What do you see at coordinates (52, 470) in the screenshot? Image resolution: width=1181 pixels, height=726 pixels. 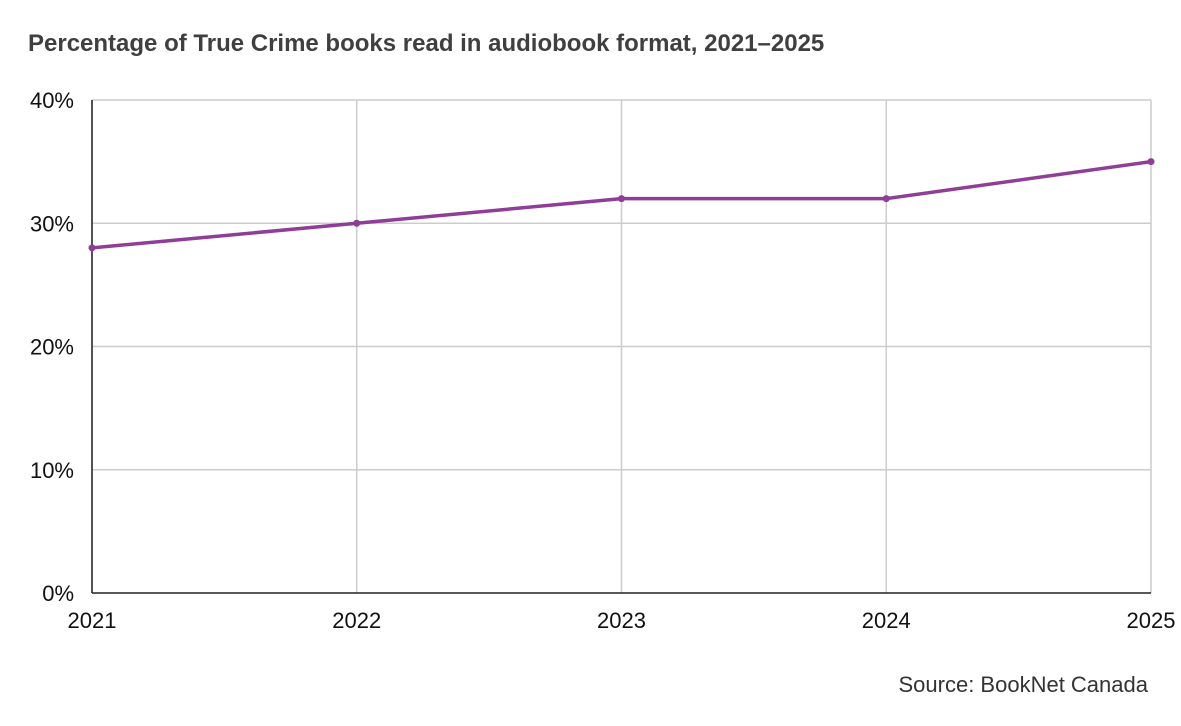 I see `y-tick-label: 10%` at bounding box center [52, 470].